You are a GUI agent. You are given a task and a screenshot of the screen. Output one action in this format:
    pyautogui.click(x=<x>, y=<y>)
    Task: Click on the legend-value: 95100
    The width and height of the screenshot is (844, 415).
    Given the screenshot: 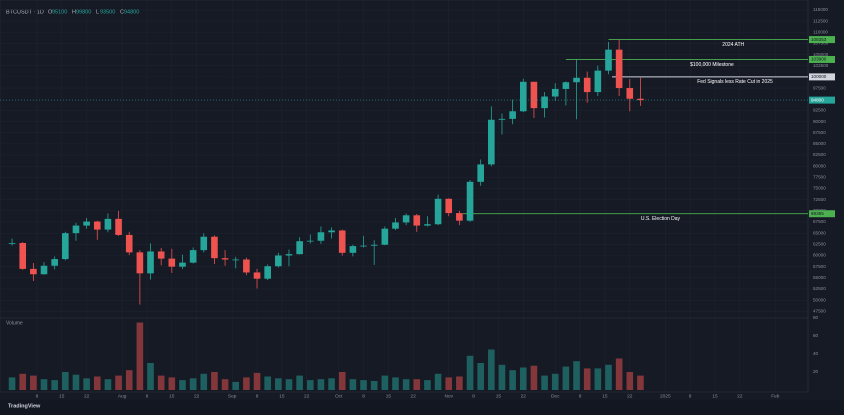 What is the action you would take?
    pyautogui.click(x=59, y=12)
    